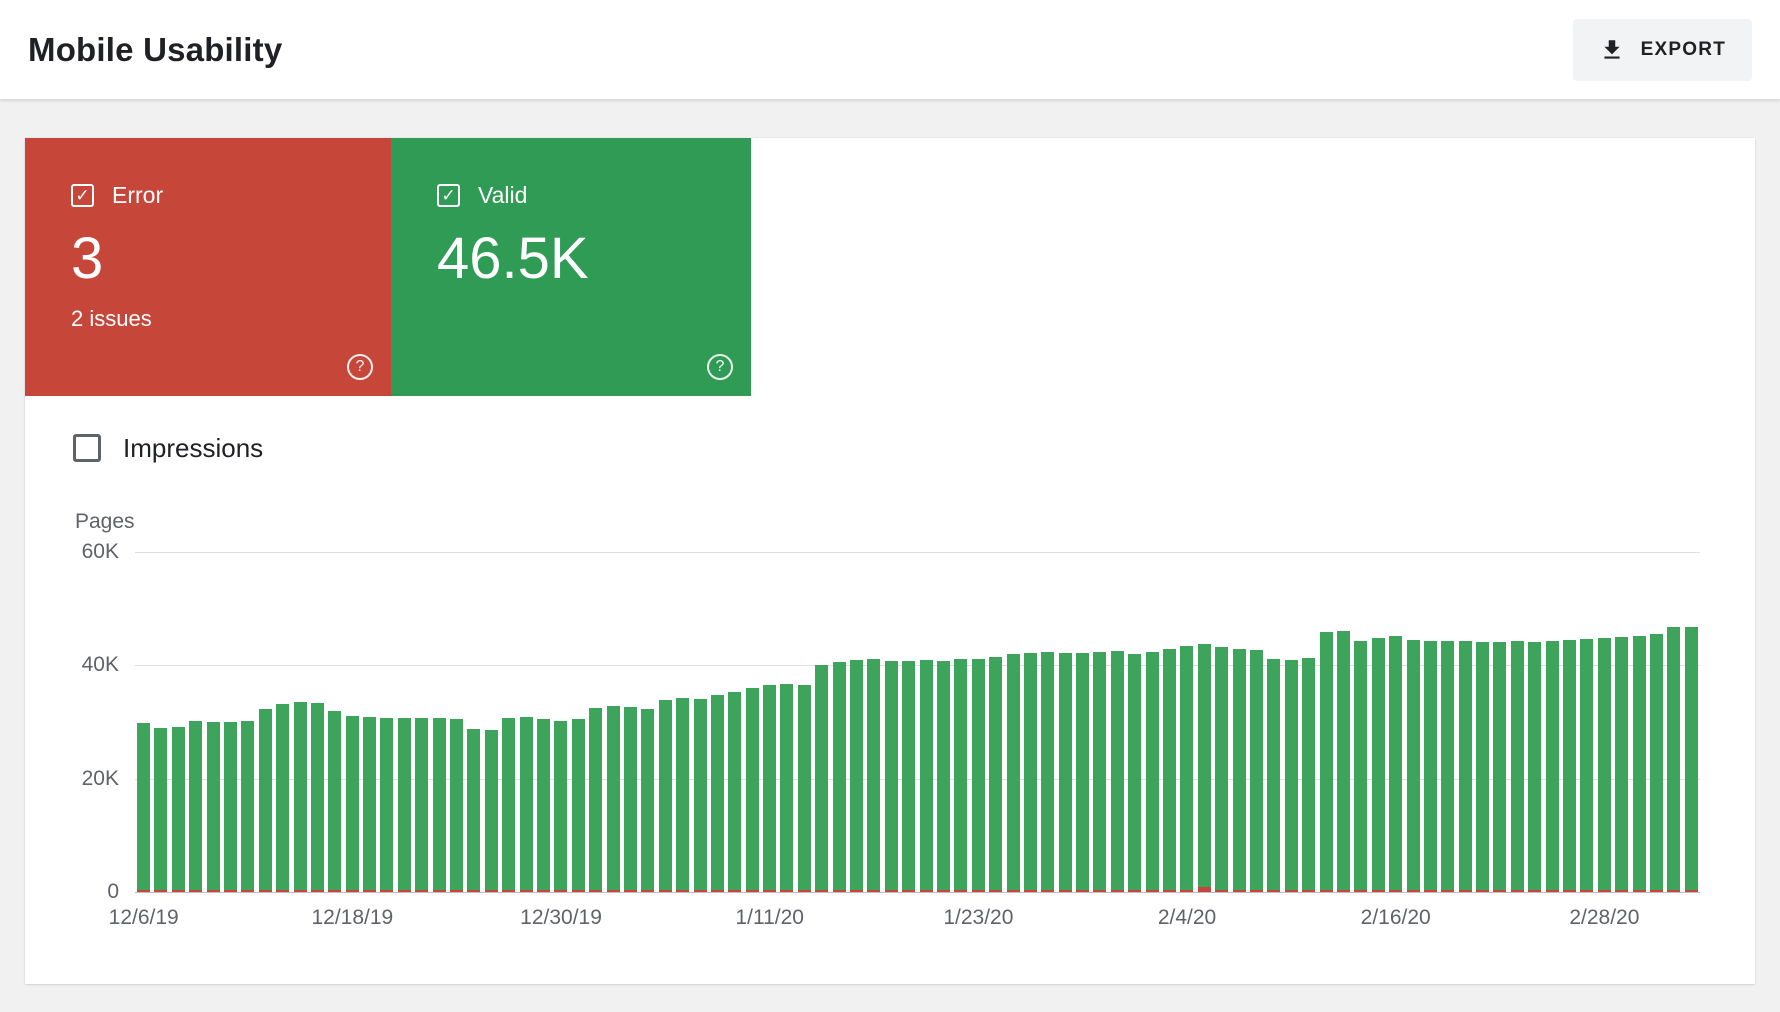 The height and width of the screenshot is (1012, 1780). I want to click on download-icon, so click(1612, 50).